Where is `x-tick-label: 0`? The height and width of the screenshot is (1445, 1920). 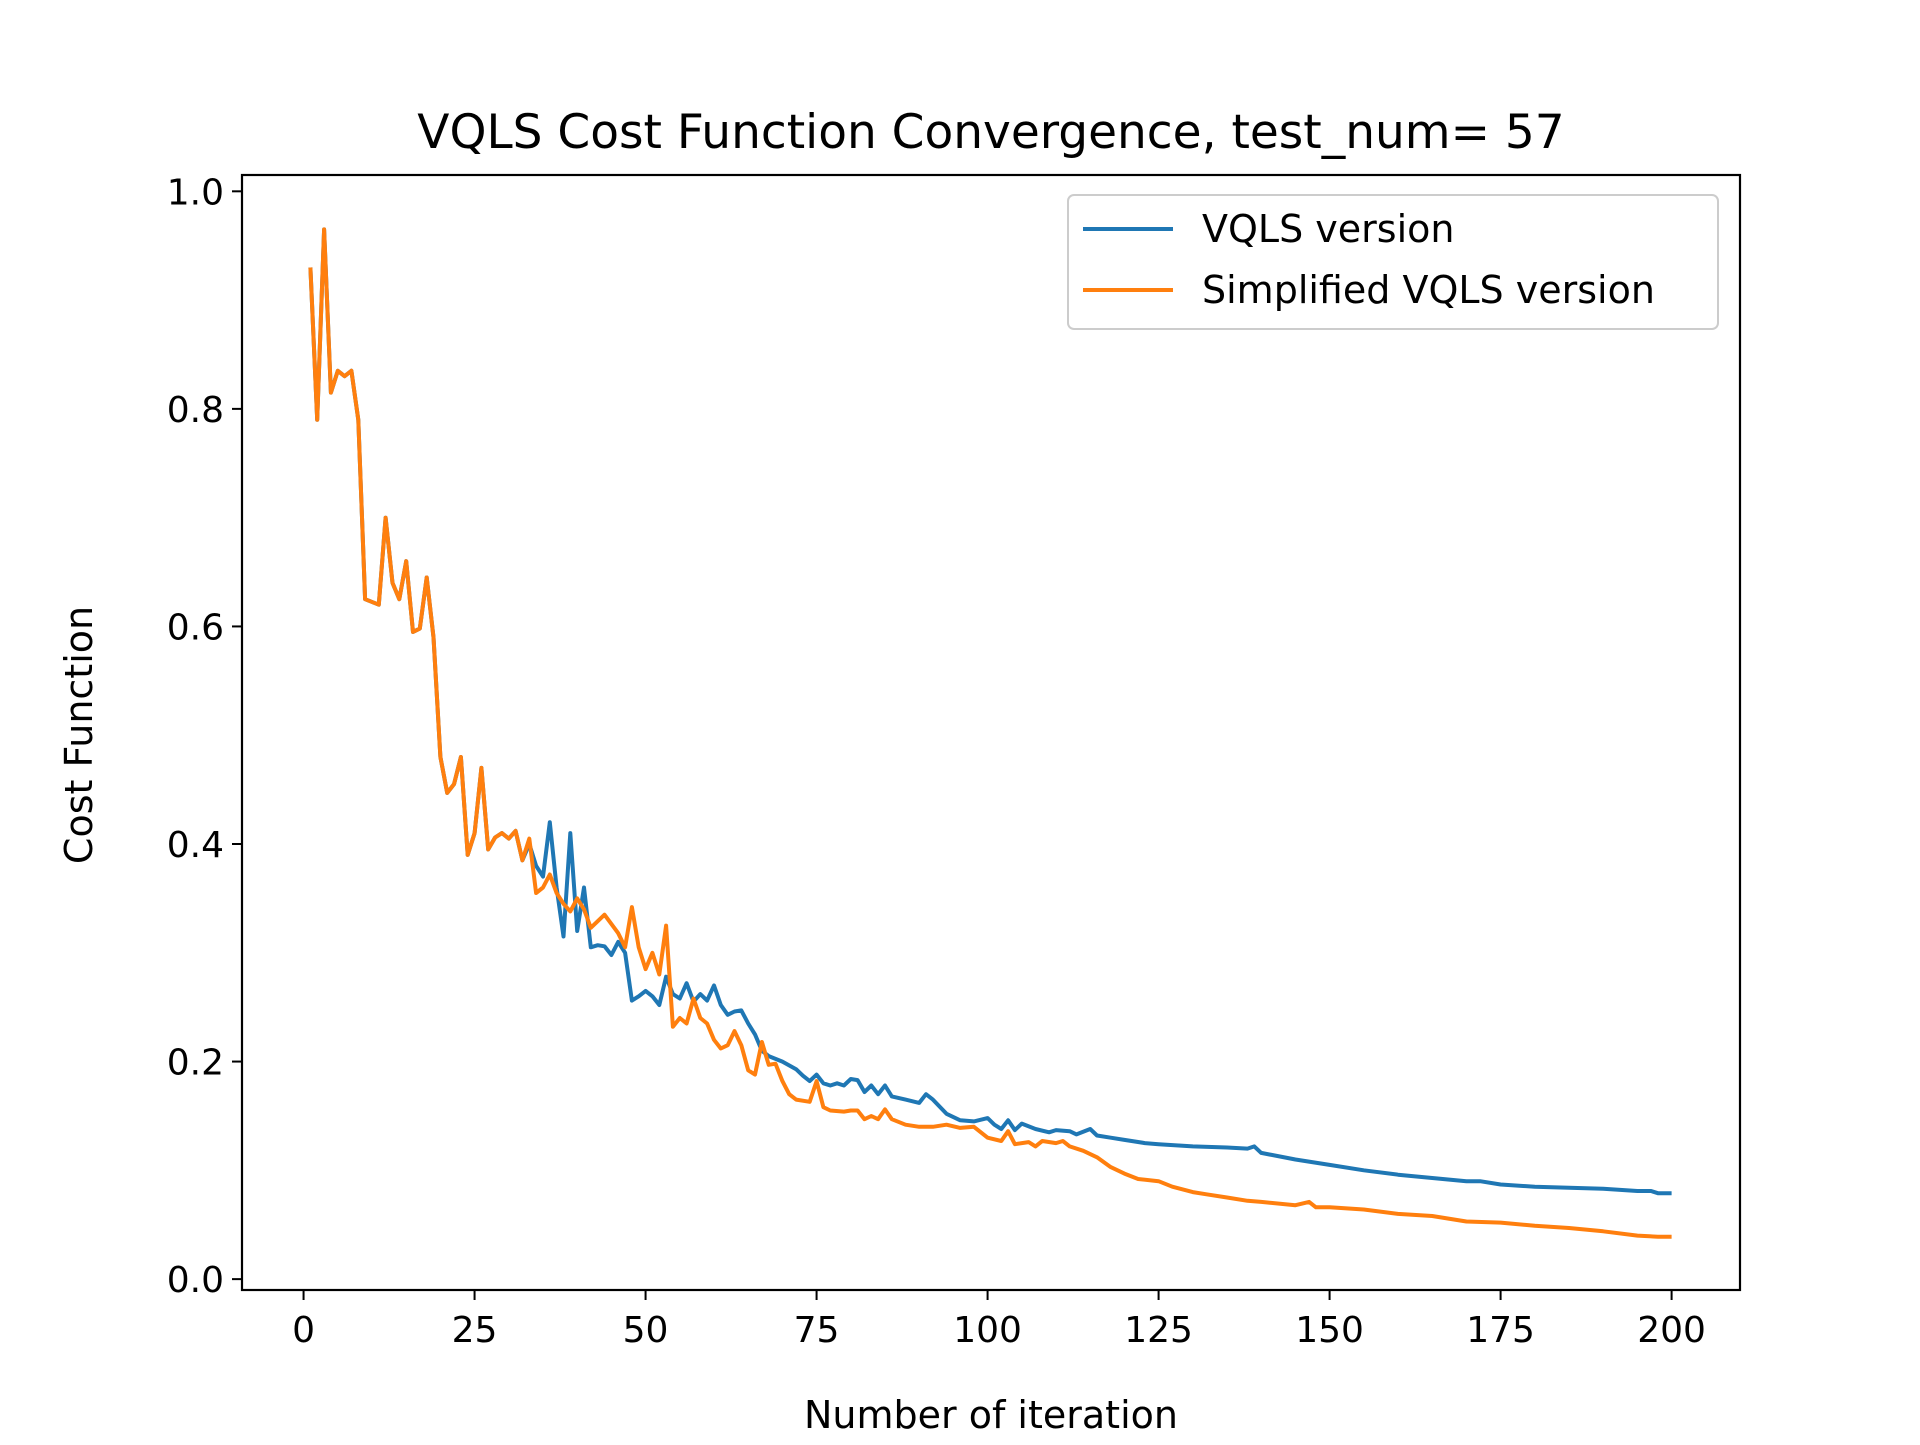 x-tick-label: 0 is located at coordinates (303, 1330).